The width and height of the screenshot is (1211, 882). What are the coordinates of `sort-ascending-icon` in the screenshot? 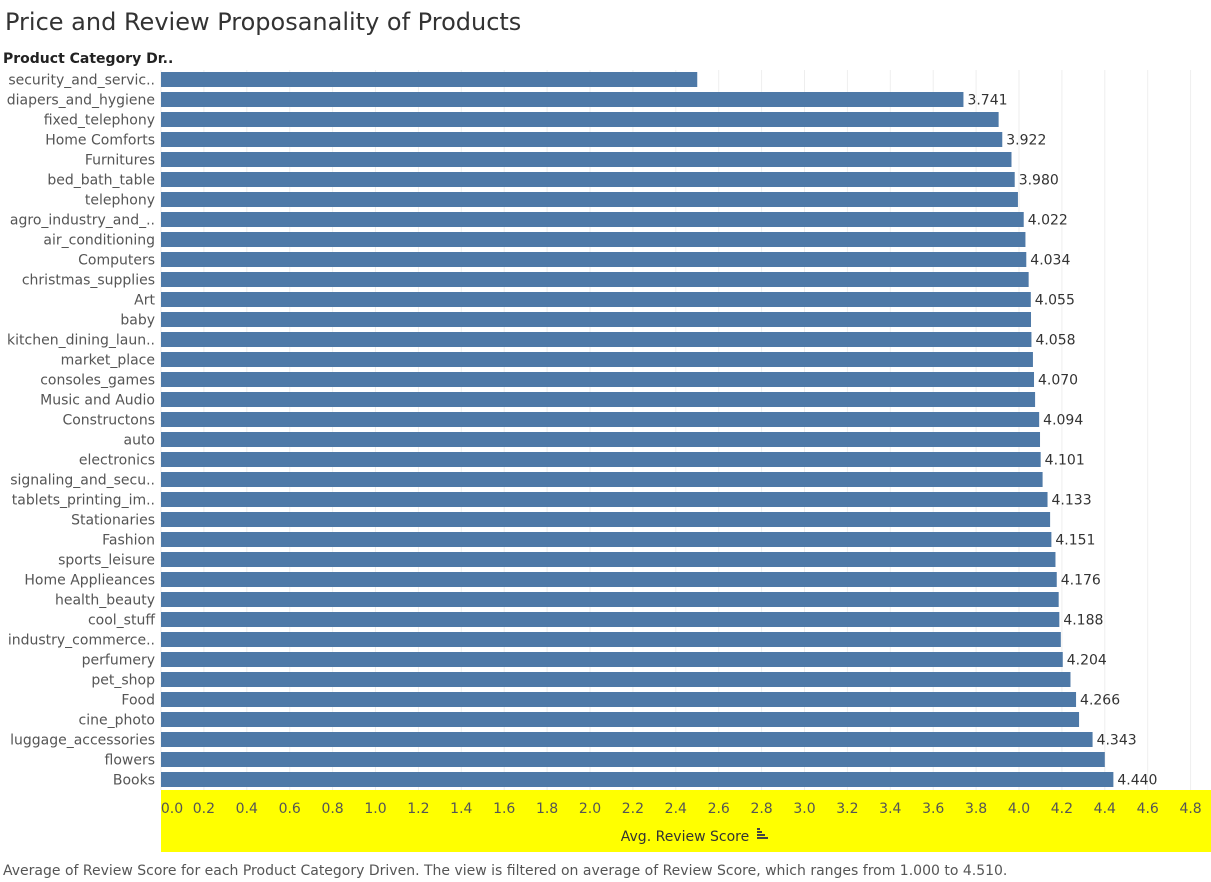 It's located at (762, 833).